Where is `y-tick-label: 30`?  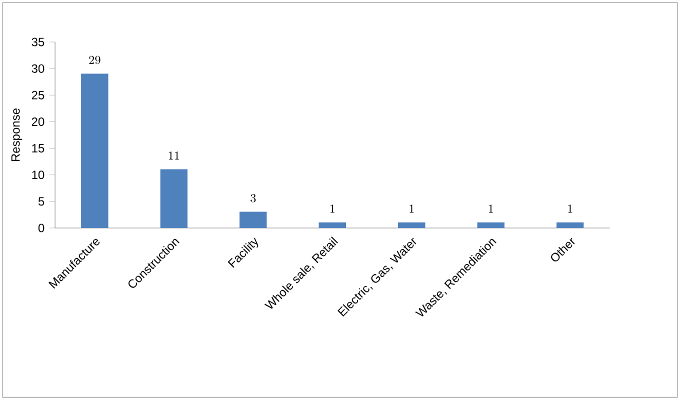
y-tick-label: 30 is located at coordinates (38, 68).